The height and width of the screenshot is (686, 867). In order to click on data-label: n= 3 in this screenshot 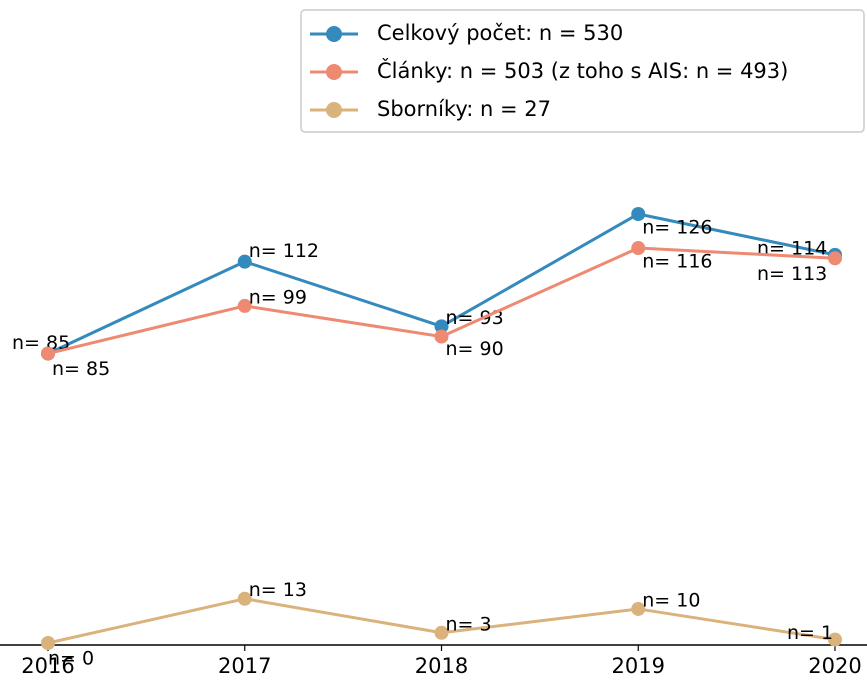, I will do `click(469, 624)`.